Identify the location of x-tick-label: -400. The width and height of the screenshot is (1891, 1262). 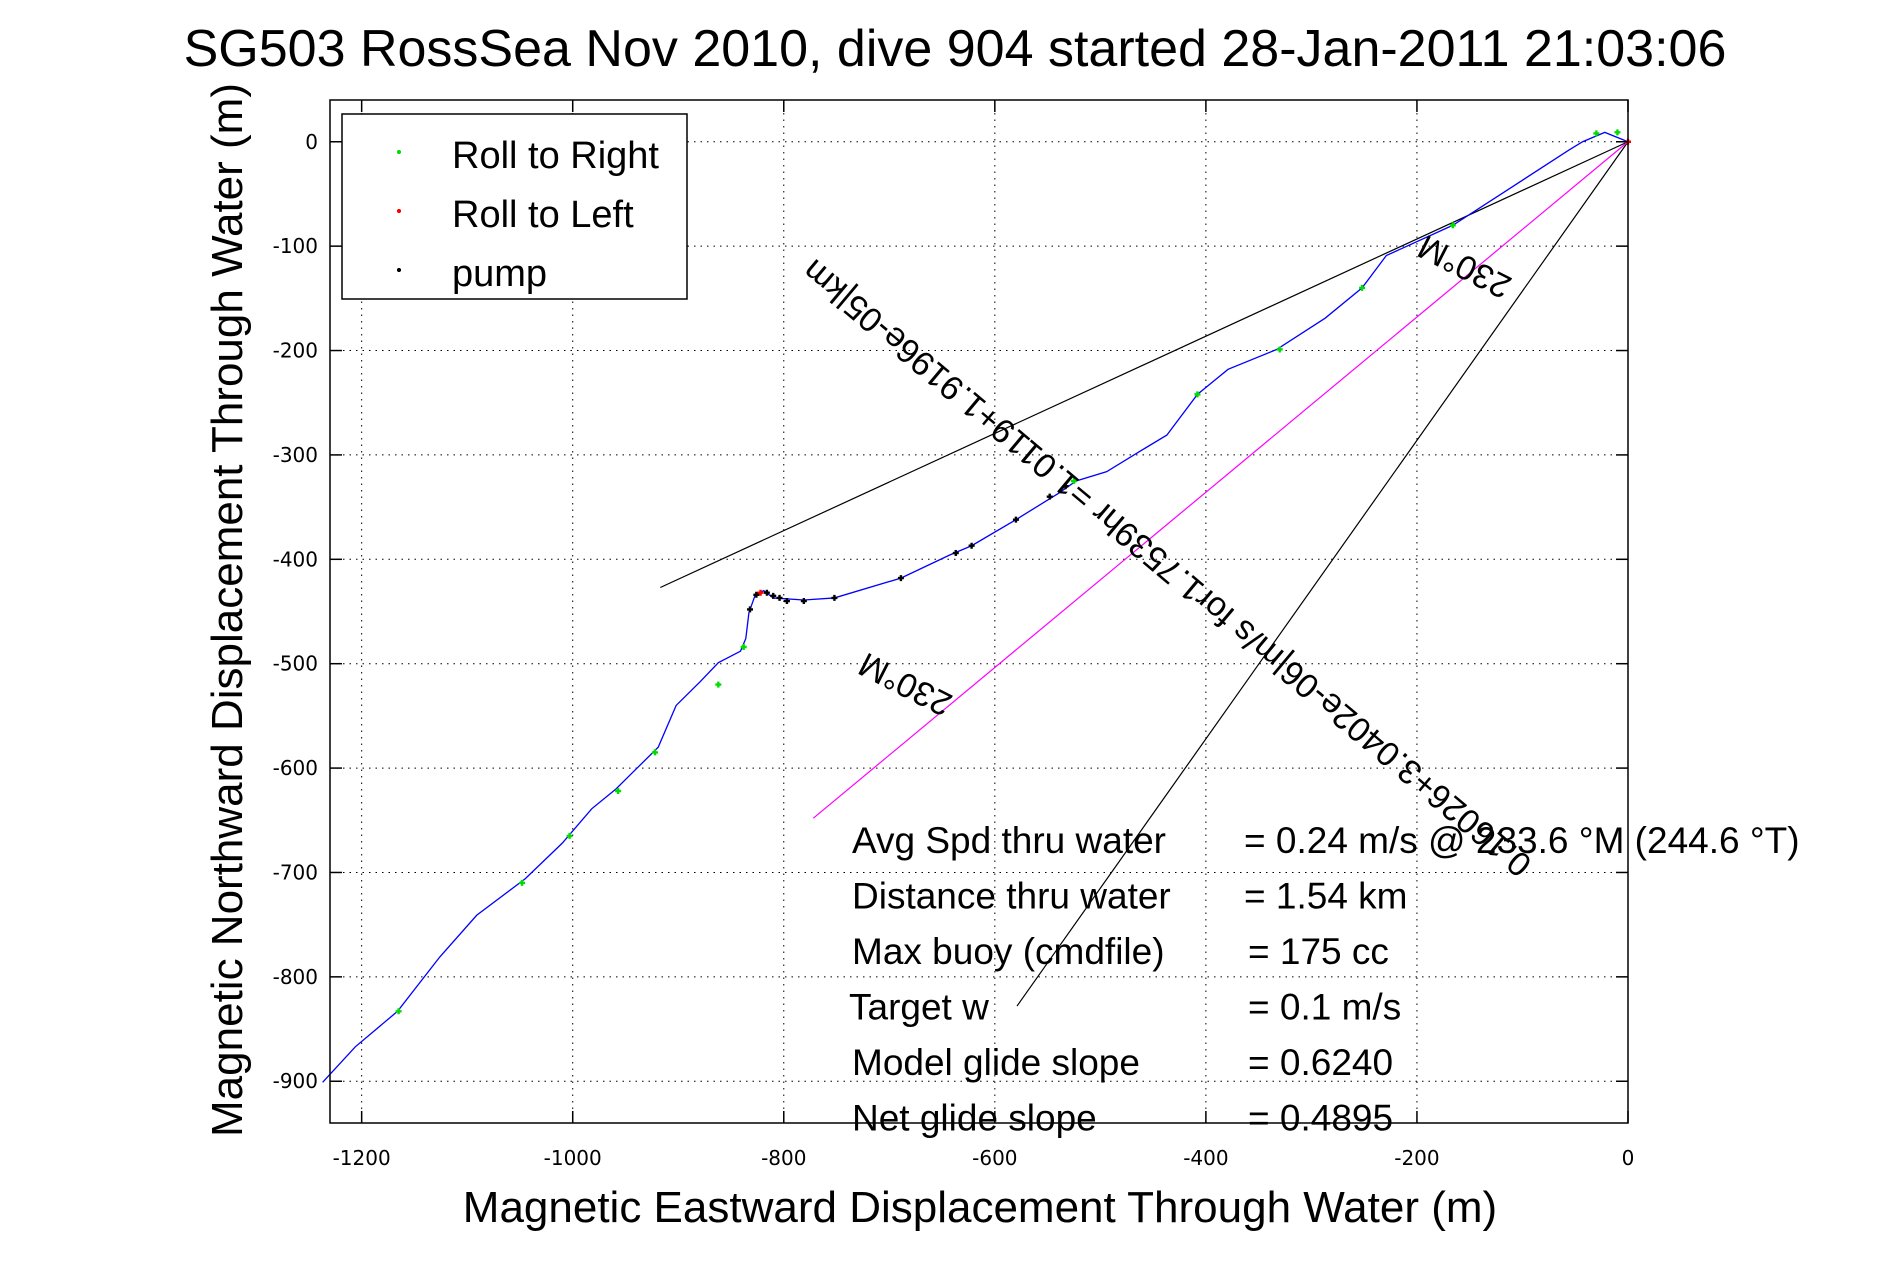
(1205, 1158).